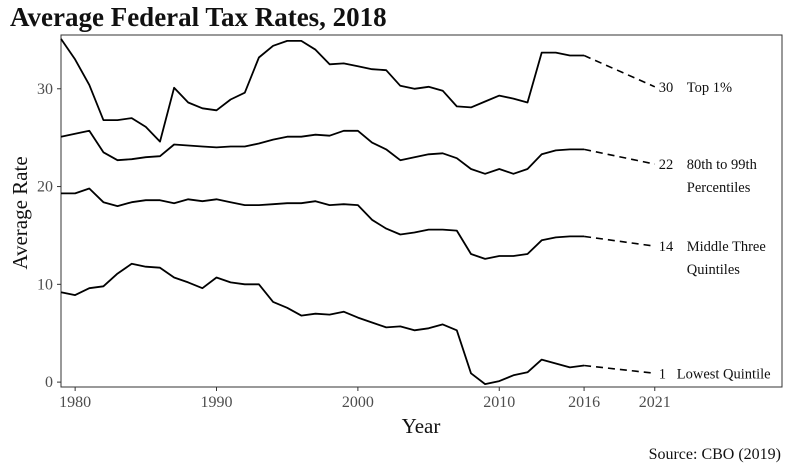 This screenshot has height=475, width=795. Describe the element at coordinates (198, 17) in the screenshot. I see `chart-title: Average Federal Tax Rates, 2018` at that location.